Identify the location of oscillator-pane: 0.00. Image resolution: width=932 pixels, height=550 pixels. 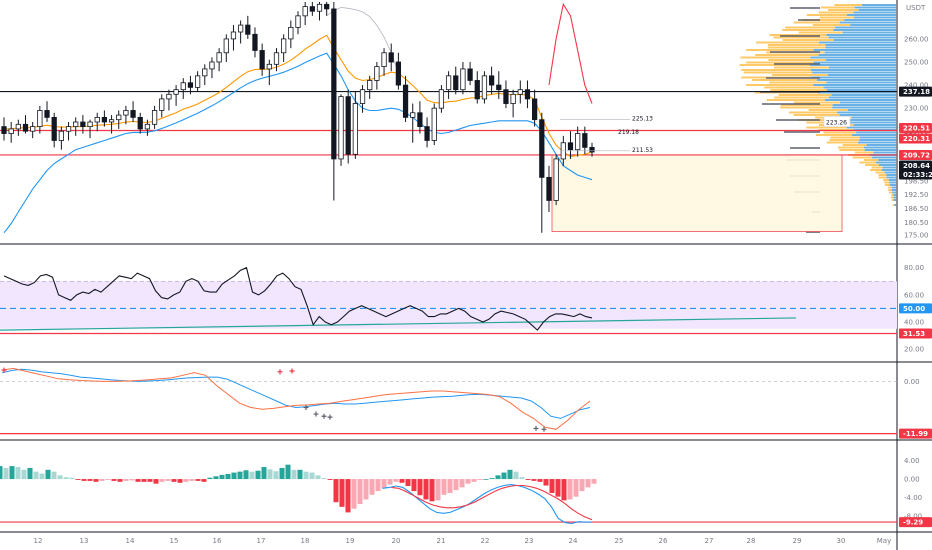
(460, 401).